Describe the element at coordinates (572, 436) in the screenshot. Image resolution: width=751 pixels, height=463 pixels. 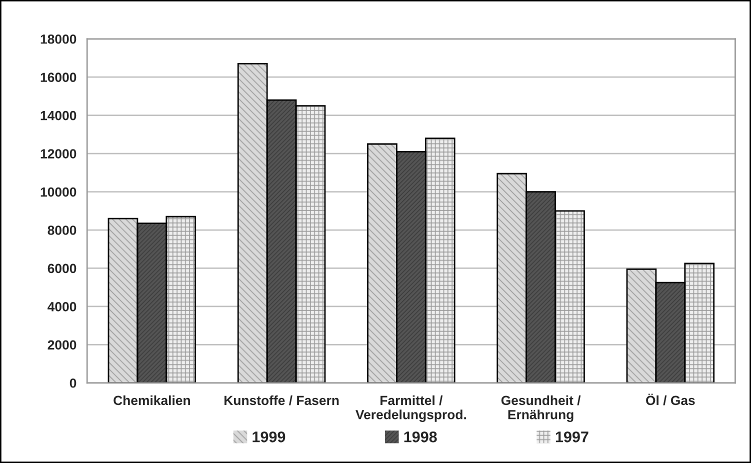
I see `legend-label: 1997` at that location.